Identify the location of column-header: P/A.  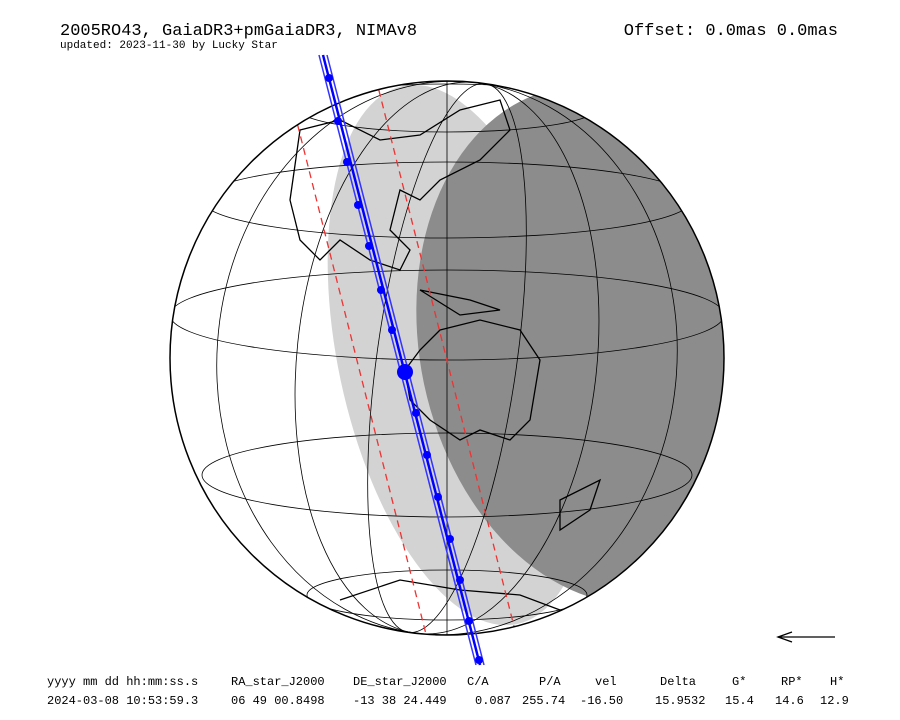
(550, 682).